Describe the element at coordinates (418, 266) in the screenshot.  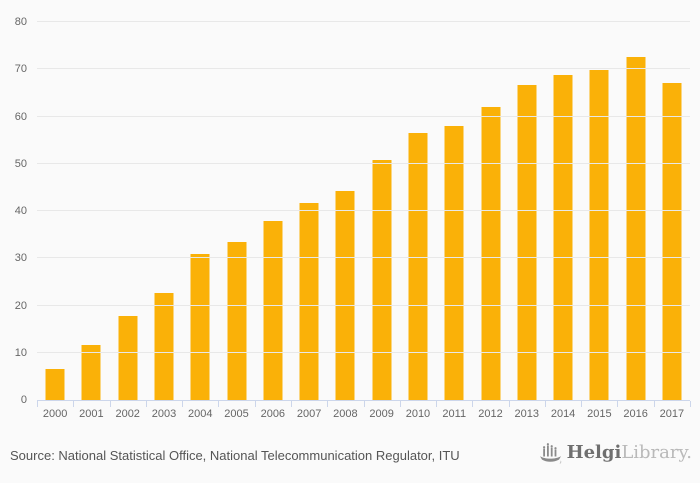
I see `bar-2010` at that location.